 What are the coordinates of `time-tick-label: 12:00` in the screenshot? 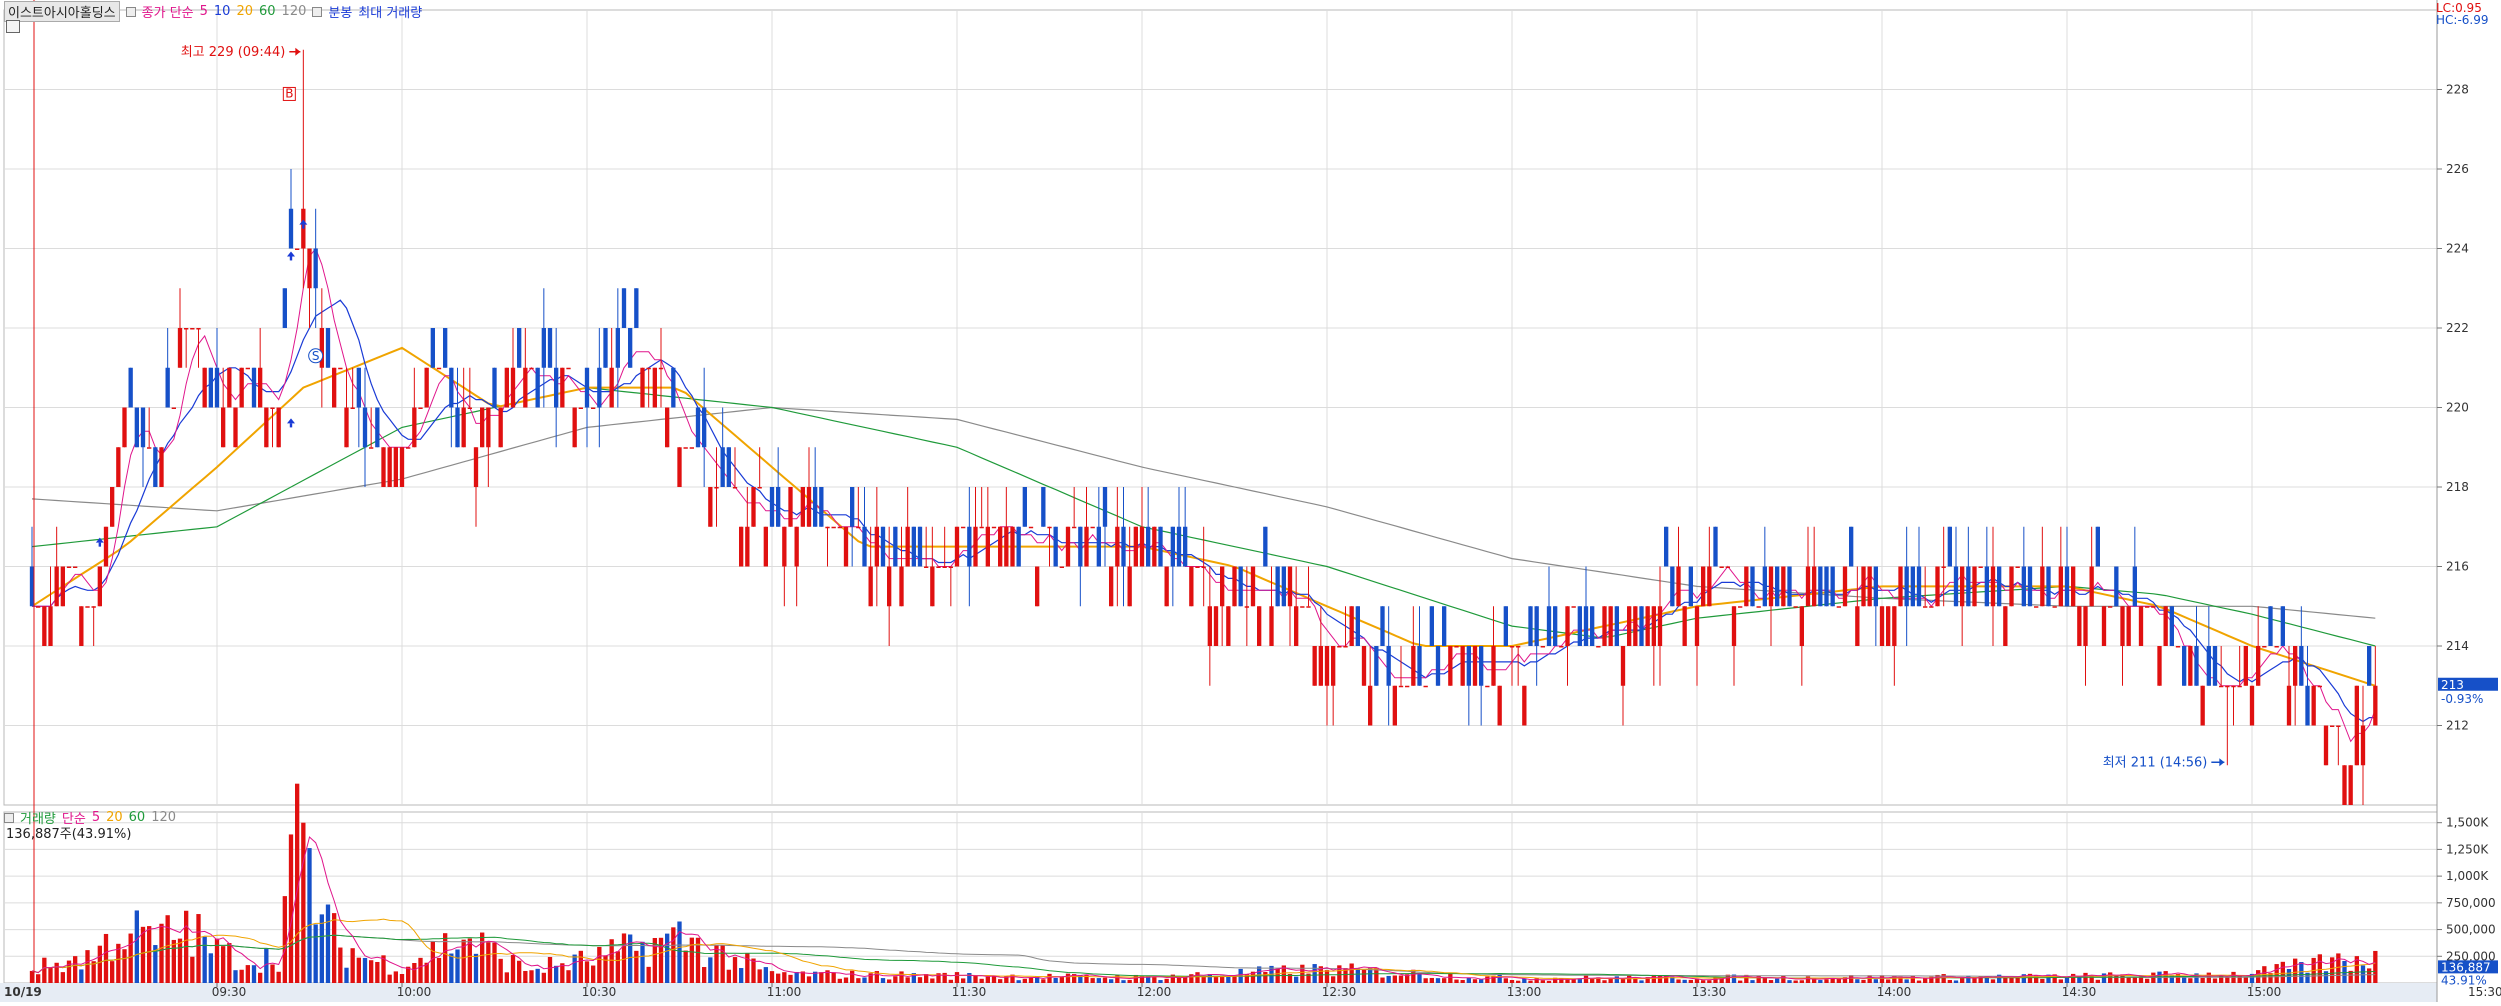 It's located at (1154, 992).